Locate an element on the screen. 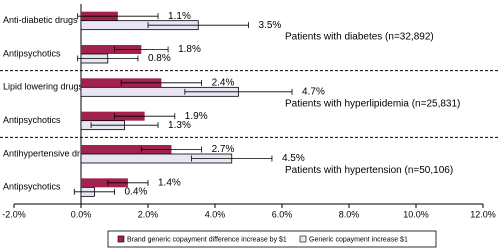  category-label: Anti-diabetic drugs is located at coordinates (40, 20).